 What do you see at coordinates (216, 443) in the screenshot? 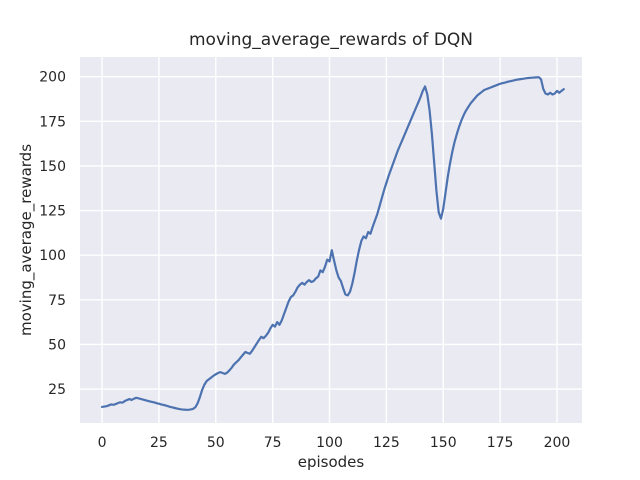
I see `x-tick-label: 50` at bounding box center [216, 443].